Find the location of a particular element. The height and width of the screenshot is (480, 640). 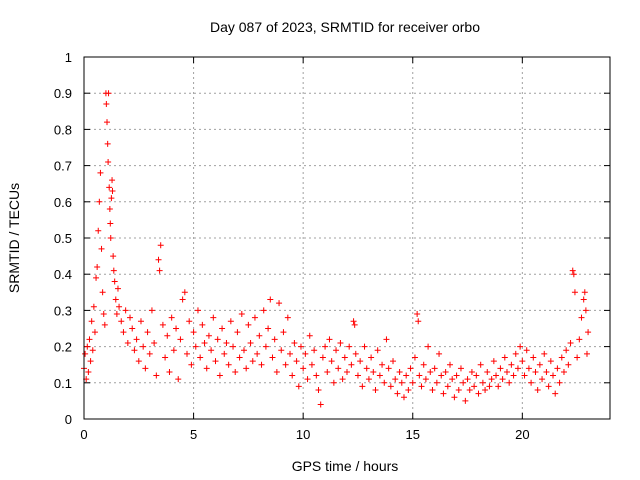

y-tick-label: 0.7 is located at coordinates (63, 166).